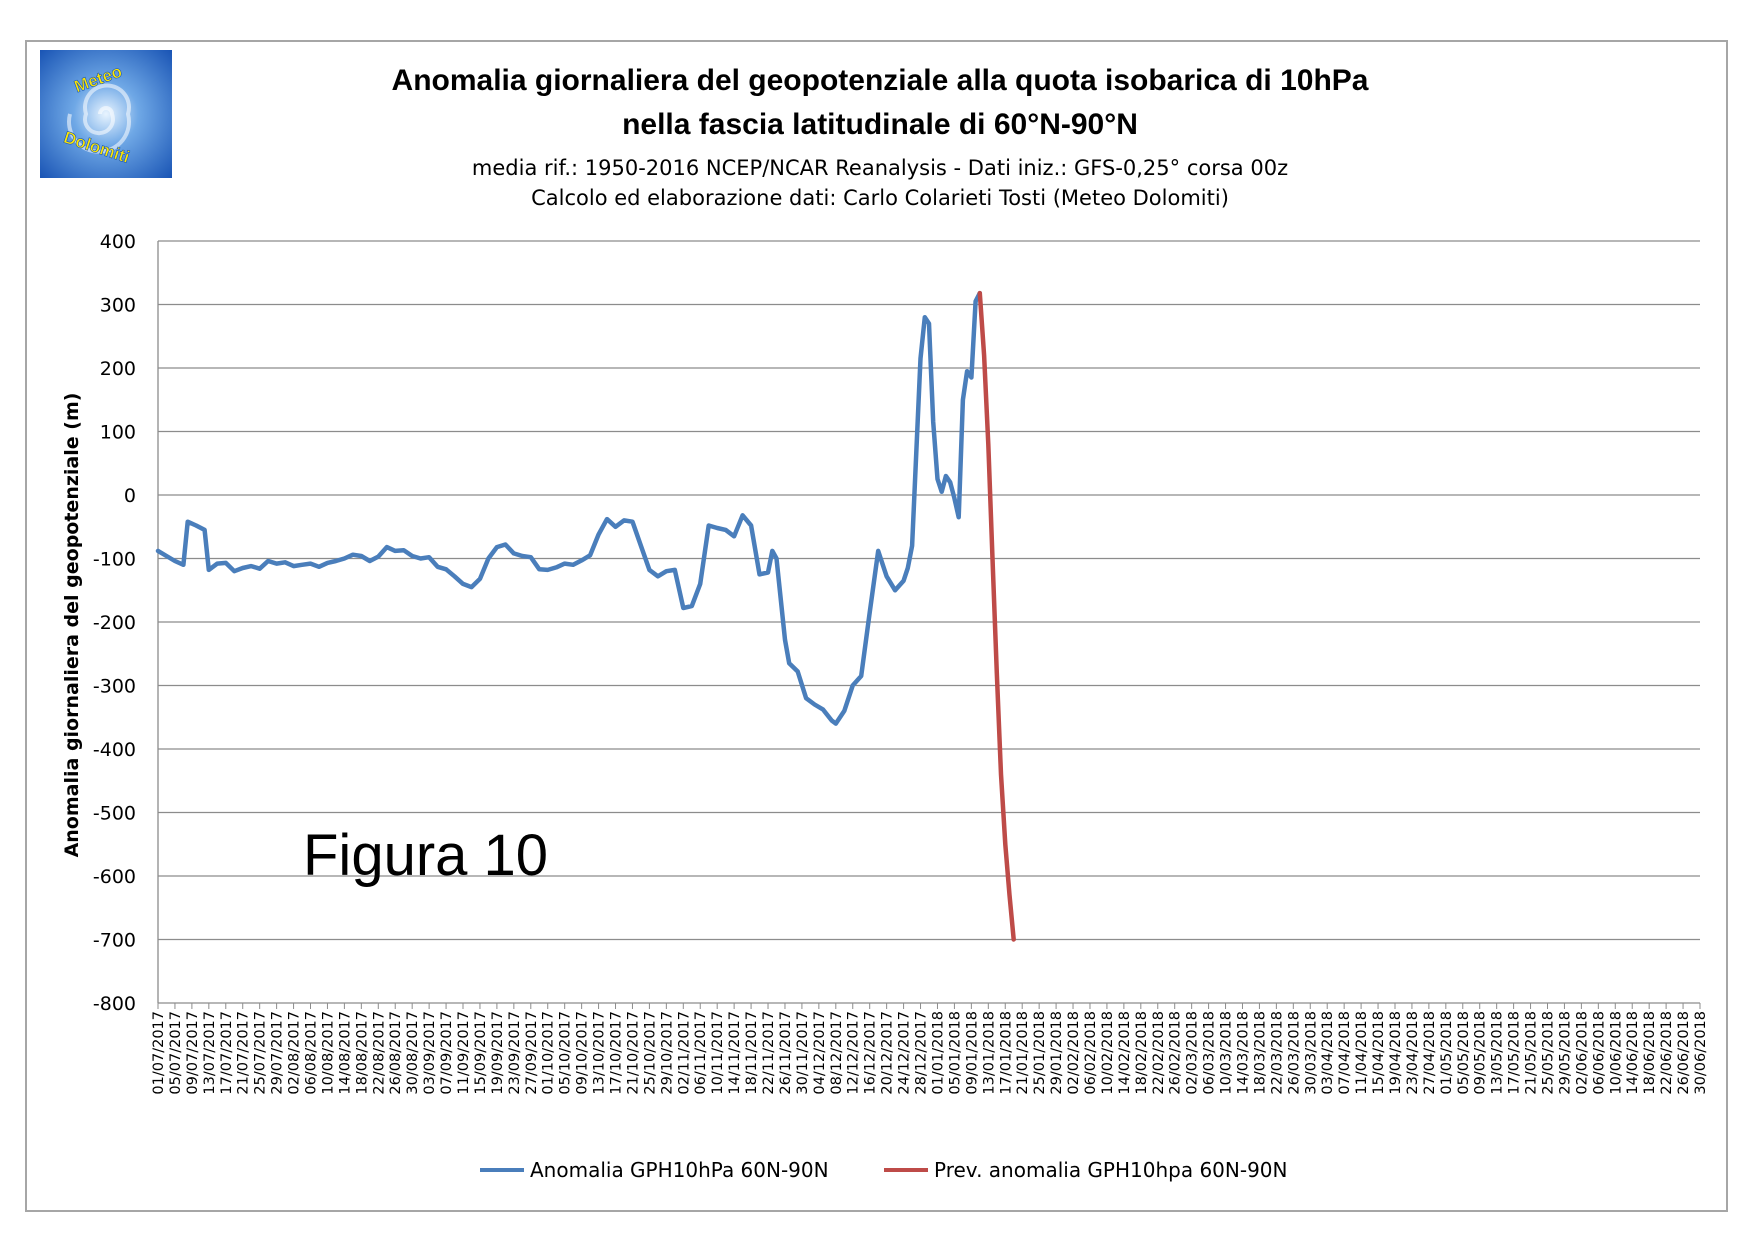 This screenshot has width=1754, height=1240. I want to click on x-tick-label: 14/02/2018, so click(1125, 1053).